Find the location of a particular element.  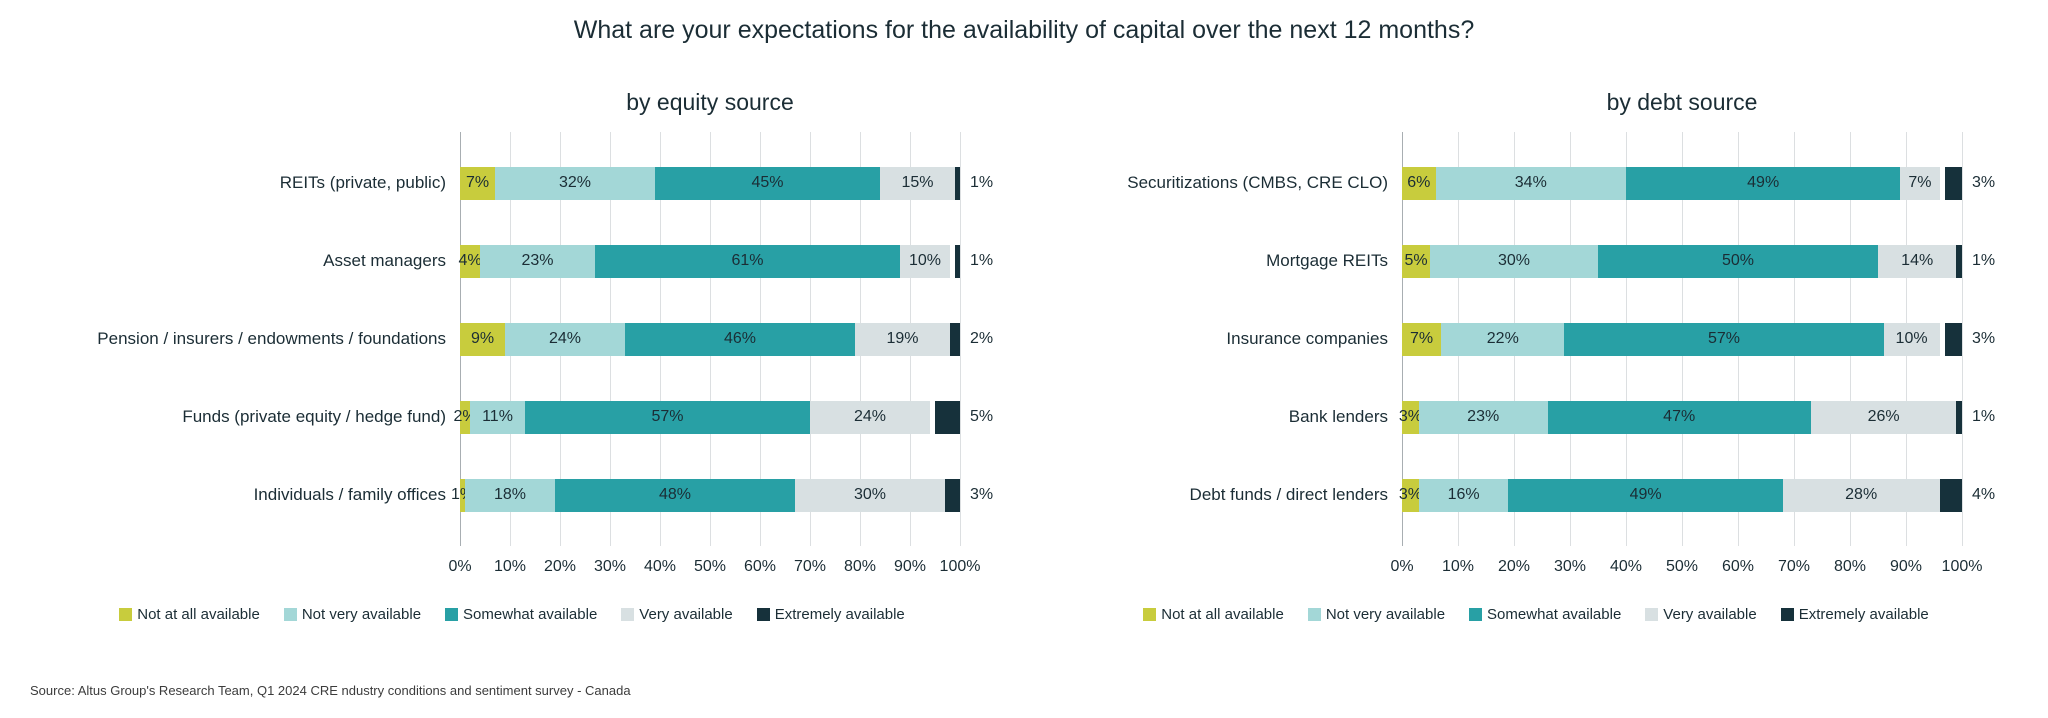

bar-segment: 61% is located at coordinates (747, 261).